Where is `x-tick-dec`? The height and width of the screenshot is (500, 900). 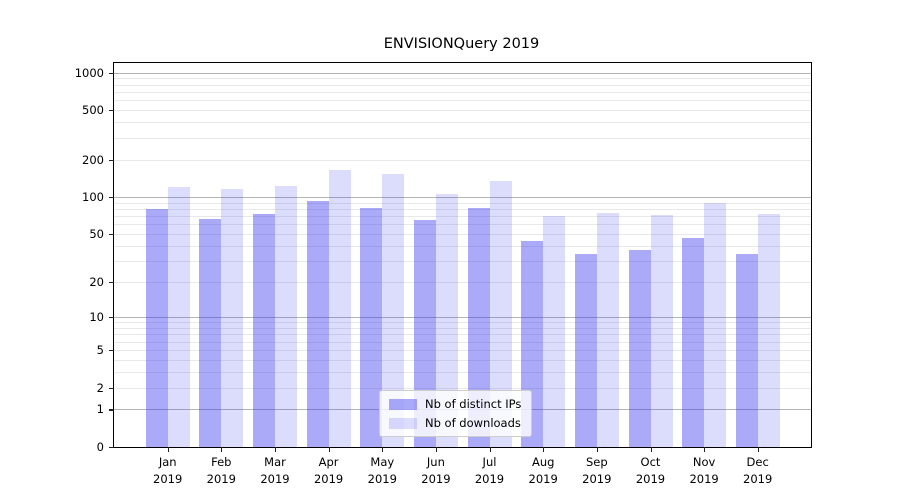
x-tick-dec is located at coordinates (758, 449).